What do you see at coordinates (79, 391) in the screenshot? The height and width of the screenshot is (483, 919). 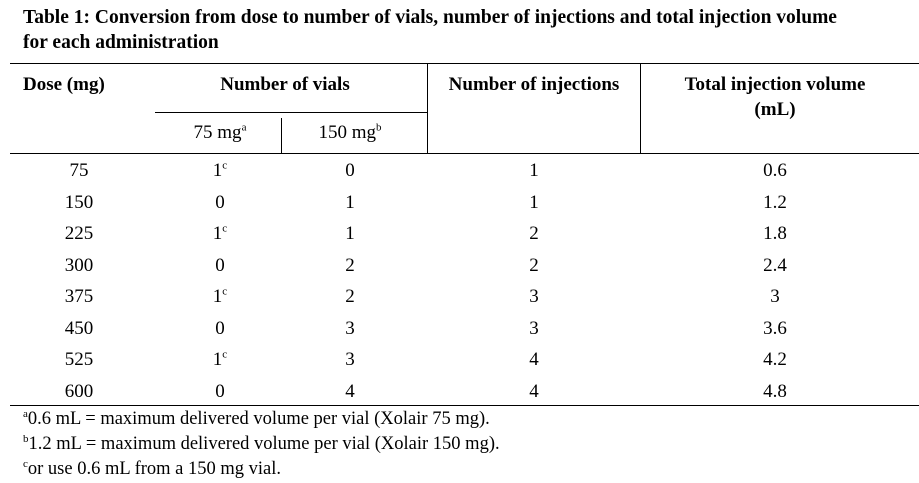 I see `cell-dose: 600` at bounding box center [79, 391].